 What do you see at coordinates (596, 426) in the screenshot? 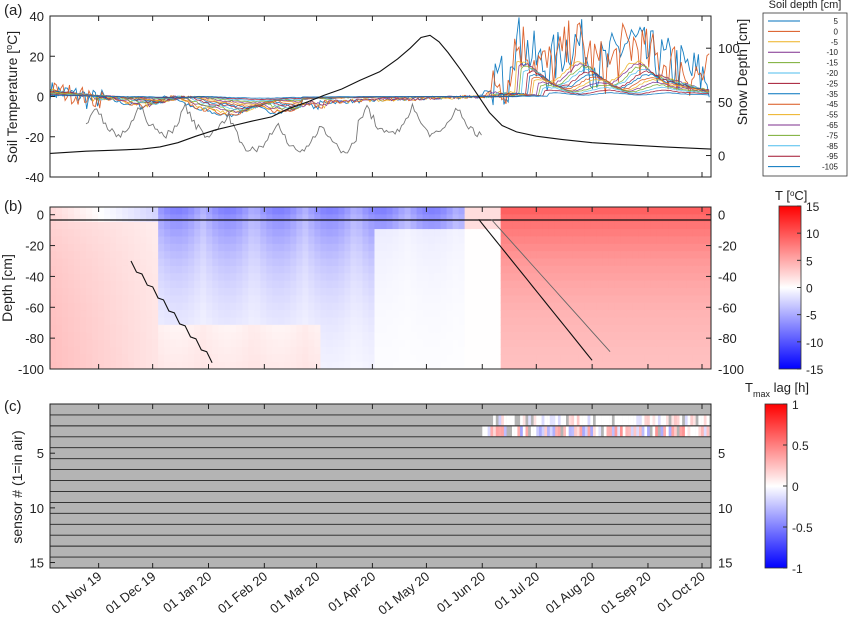
I see `sensor-lag-heatmap` at bounding box center [596, 426].